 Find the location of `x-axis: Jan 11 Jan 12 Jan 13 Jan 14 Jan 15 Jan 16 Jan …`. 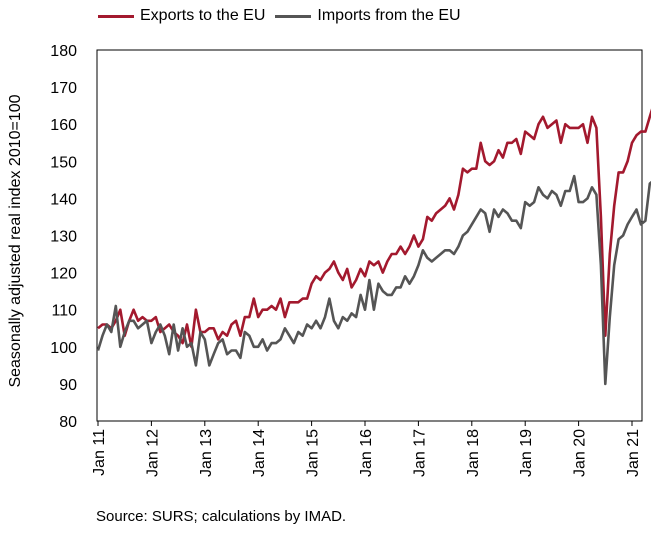

x-axis: Jan 11 Jan 12 Jan 13 Jan 14 Jan 15 Jan 16 Jan … is located at coordinates (366, 449).